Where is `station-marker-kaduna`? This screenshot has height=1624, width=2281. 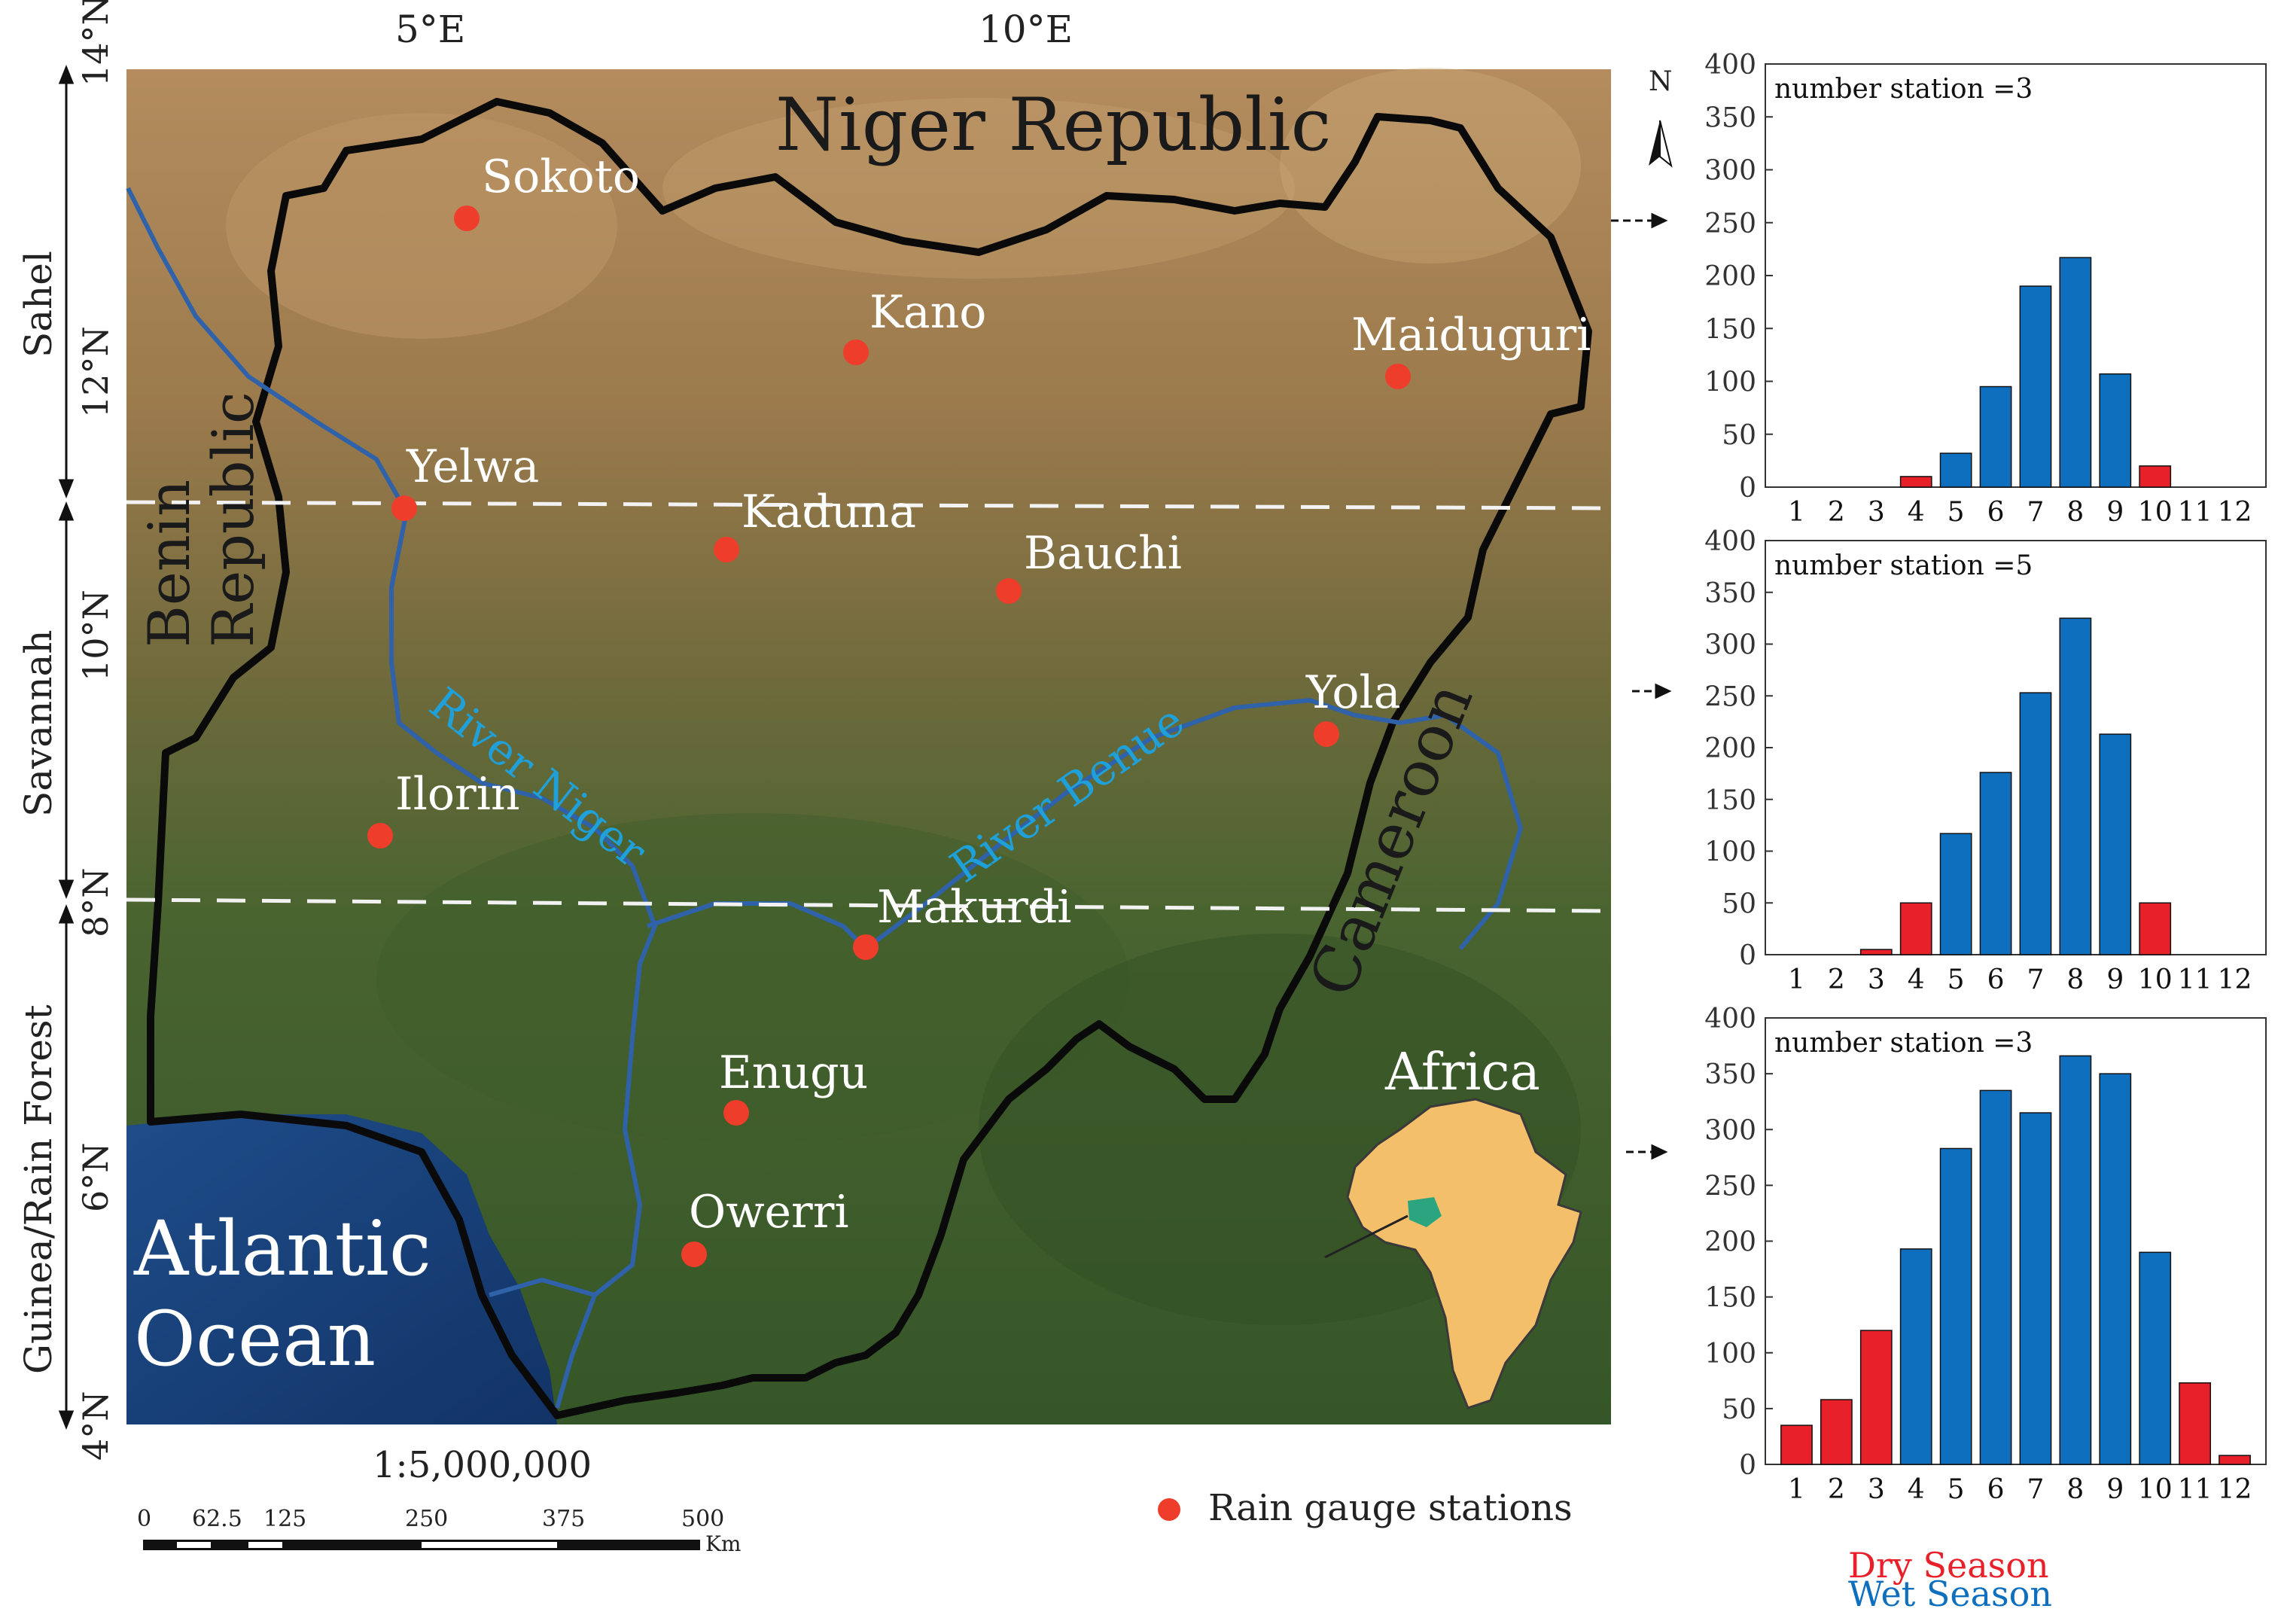 station-marker-kaduna is located at coordinates (726, 549).